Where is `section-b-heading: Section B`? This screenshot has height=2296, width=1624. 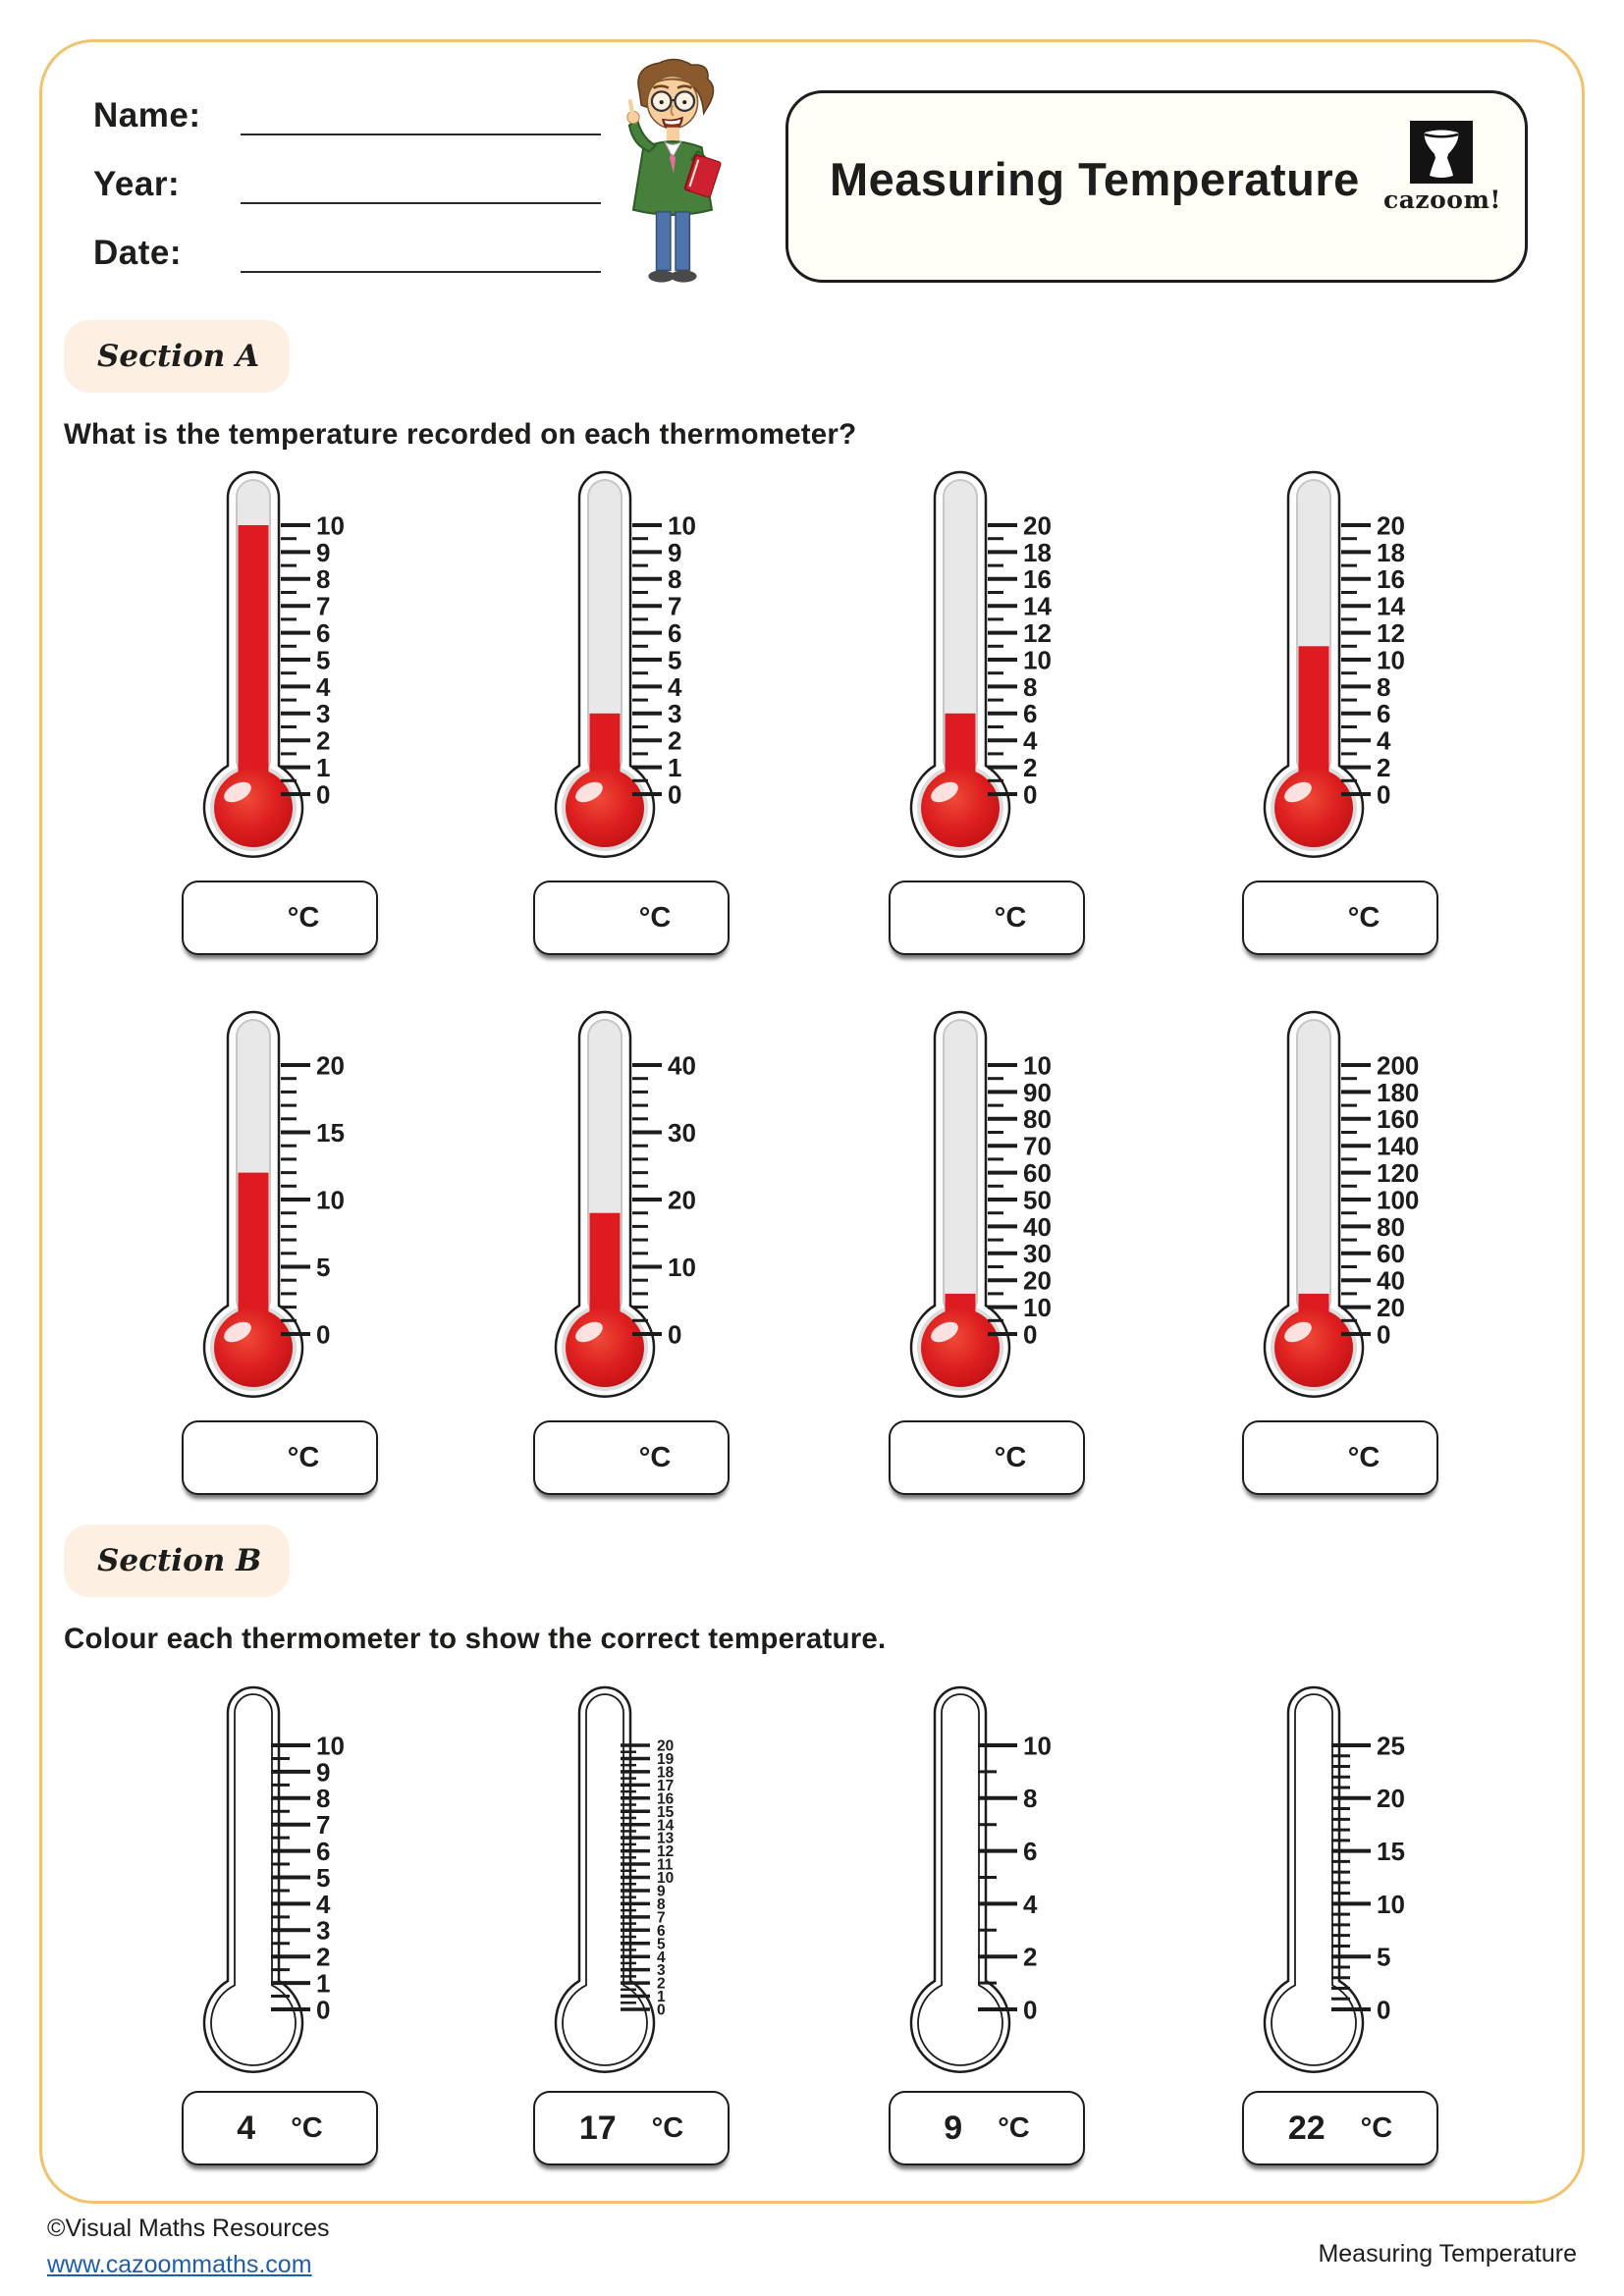
section-b-heading: Section B is located at coordinates (177, 1561).